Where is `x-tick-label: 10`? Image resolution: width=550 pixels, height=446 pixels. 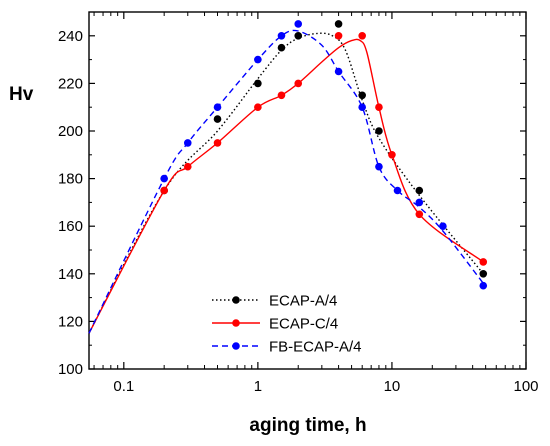 x-tick-label: 10 is located at coordinates (392, 386).